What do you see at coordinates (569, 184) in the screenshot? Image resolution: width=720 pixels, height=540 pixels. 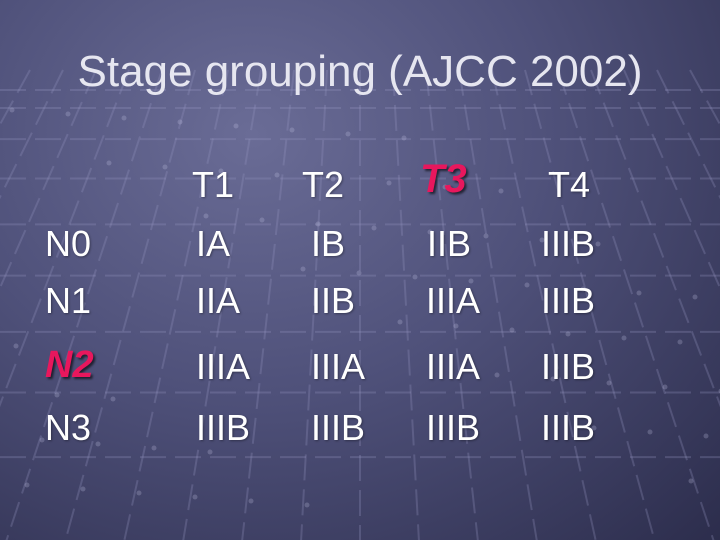 I see `column-header-t4: T4` at bounding box center [569, 184].